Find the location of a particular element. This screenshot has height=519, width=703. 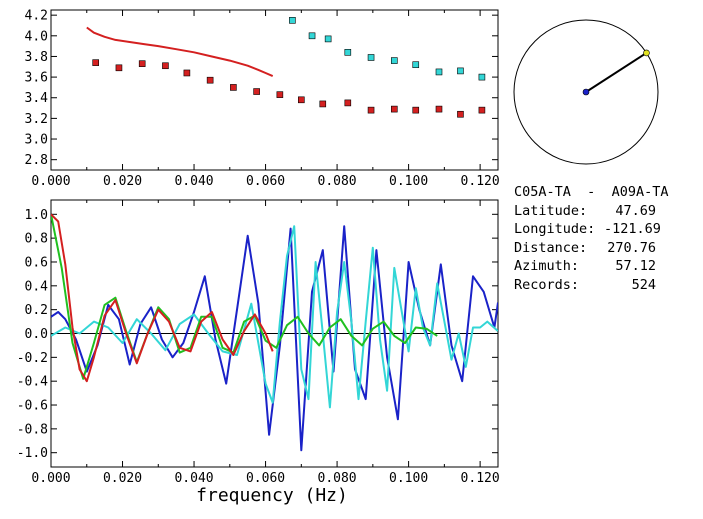

info-value: 47.69 is located at coordinates (635, 210).